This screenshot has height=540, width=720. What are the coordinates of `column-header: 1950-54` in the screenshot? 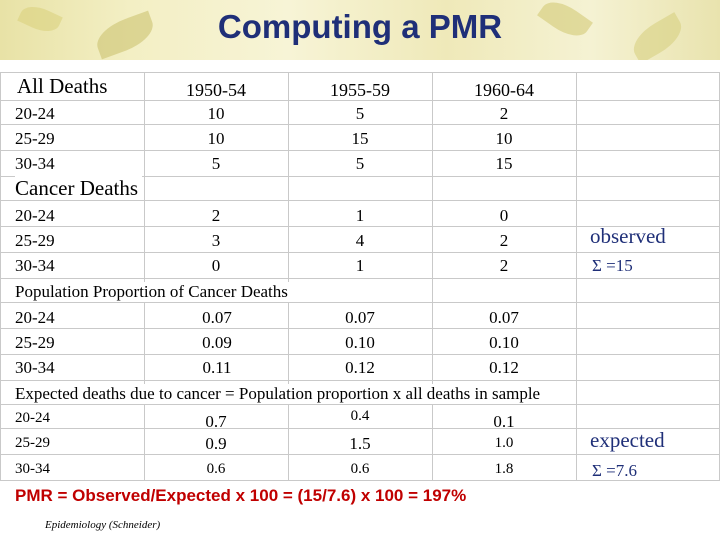 It's located at (216, 90).